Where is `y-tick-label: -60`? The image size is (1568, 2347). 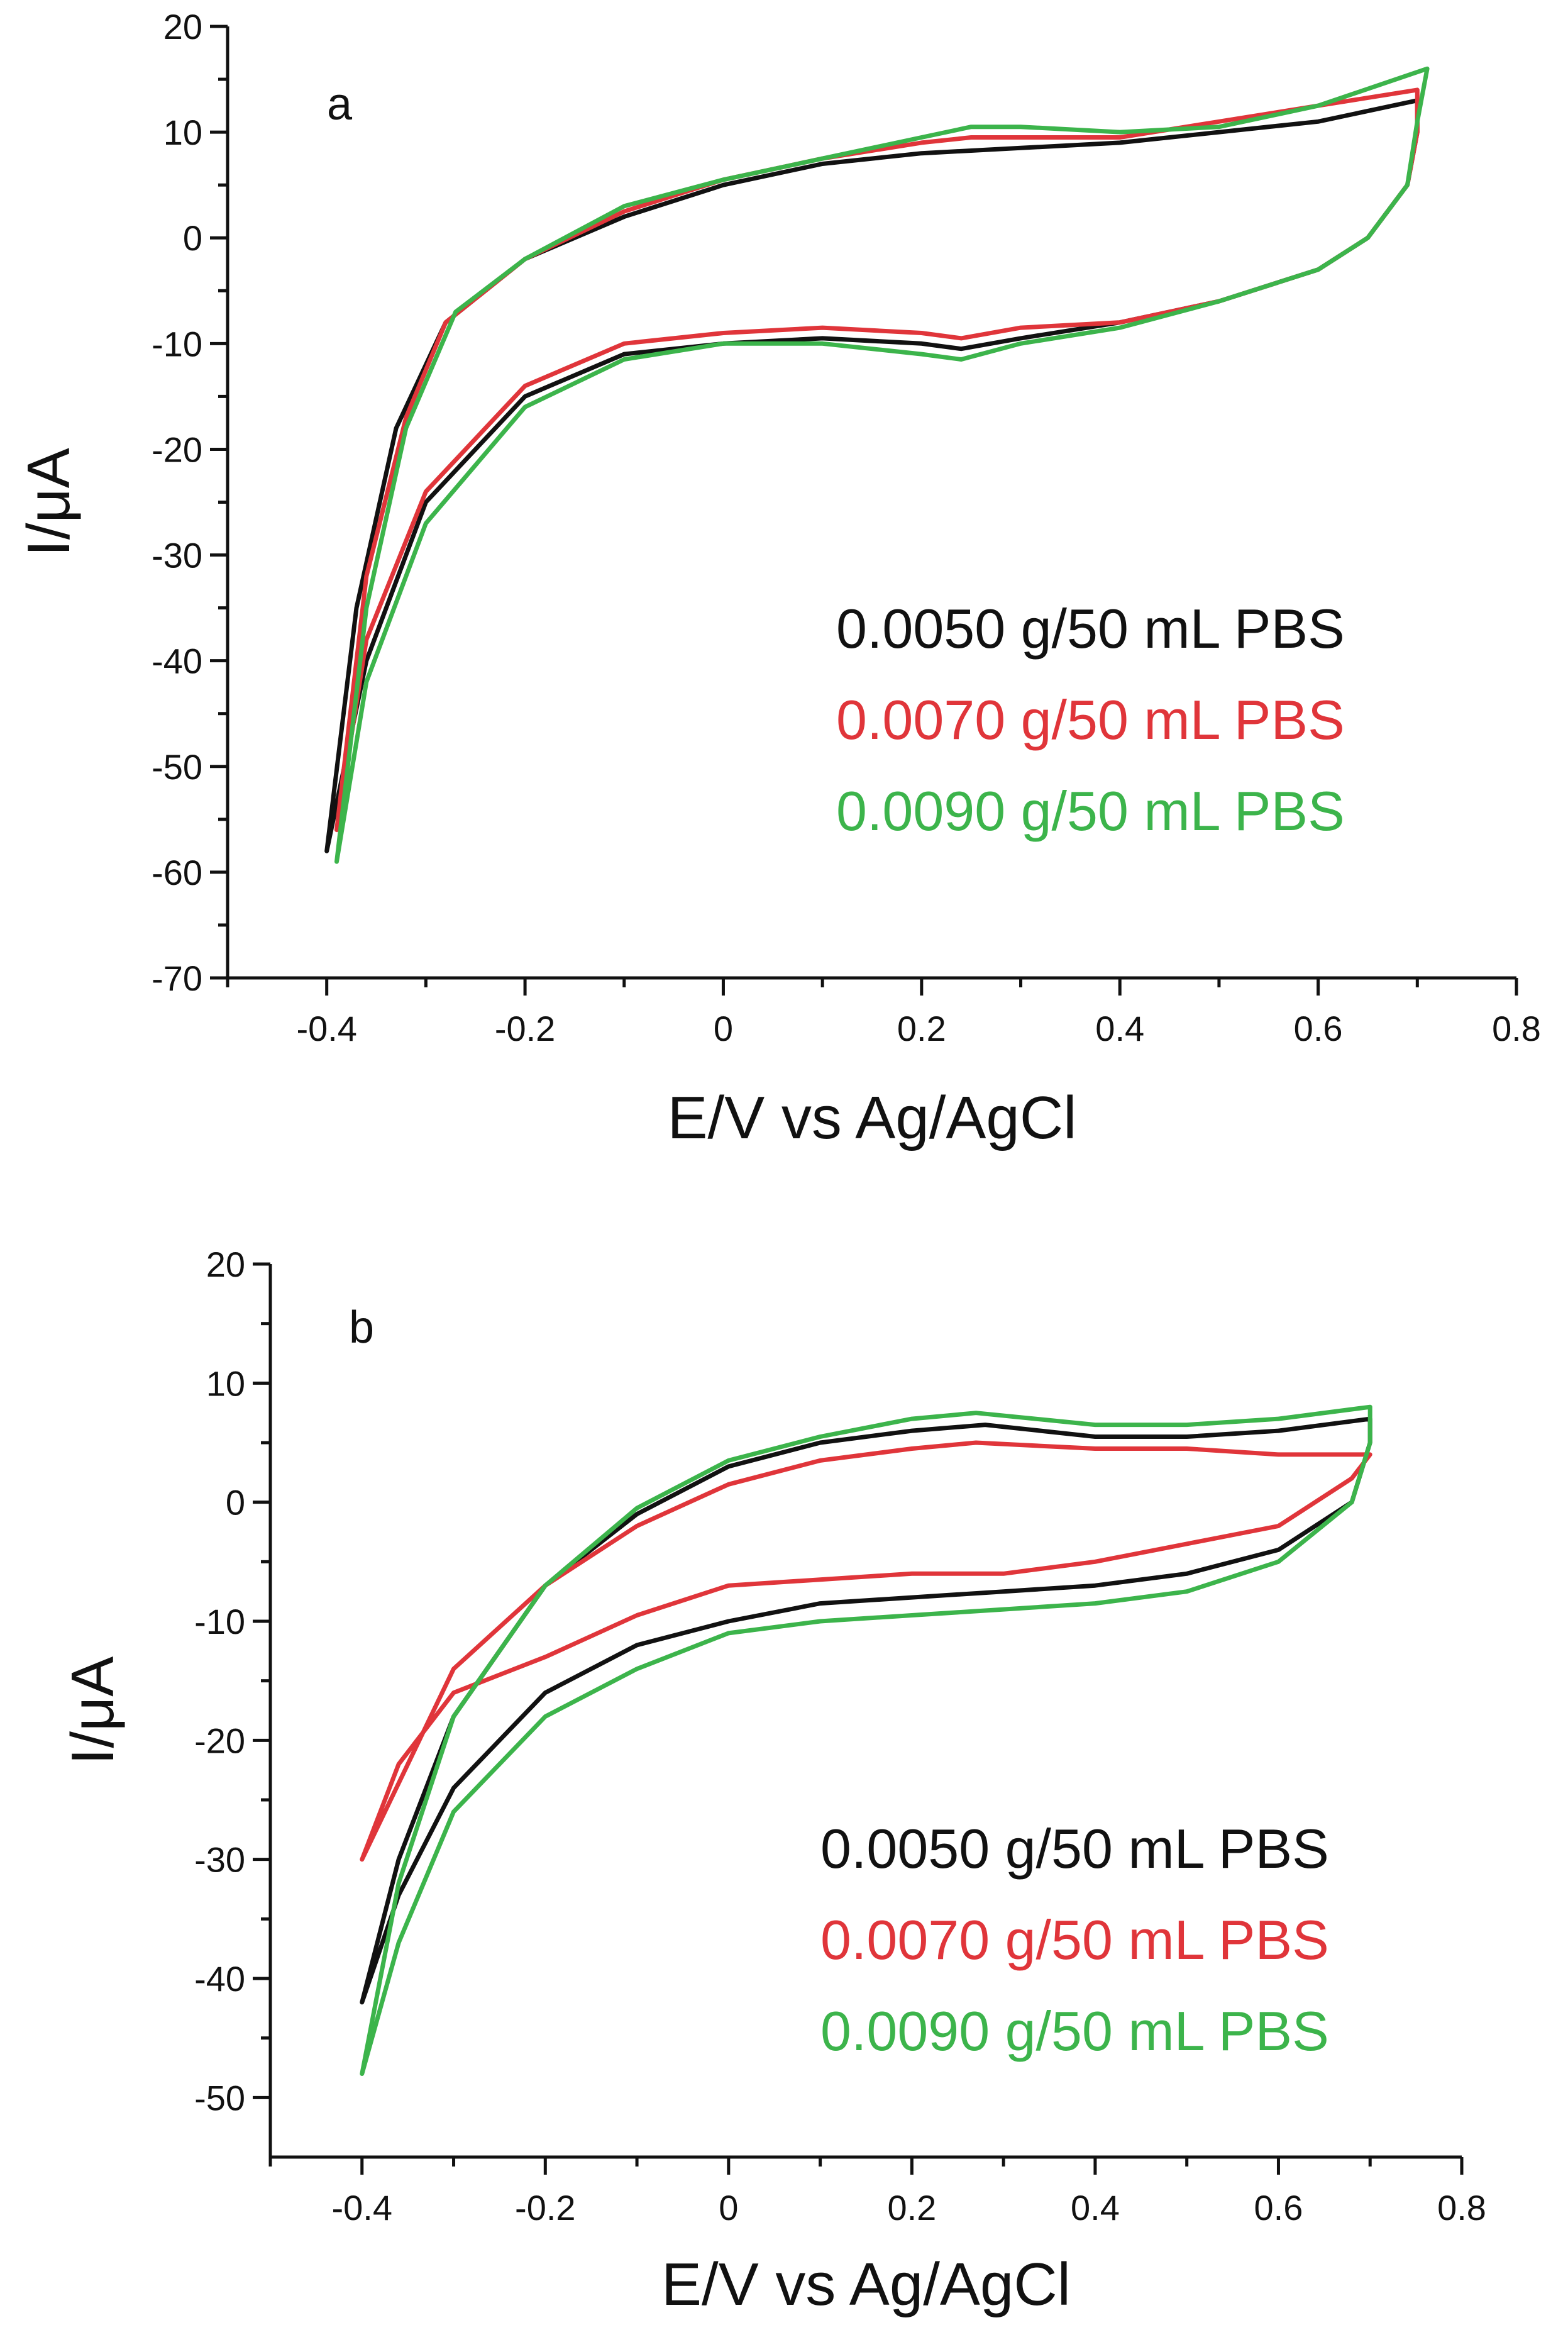 y-tick-label: -60 is located at coordinates (177, 872).